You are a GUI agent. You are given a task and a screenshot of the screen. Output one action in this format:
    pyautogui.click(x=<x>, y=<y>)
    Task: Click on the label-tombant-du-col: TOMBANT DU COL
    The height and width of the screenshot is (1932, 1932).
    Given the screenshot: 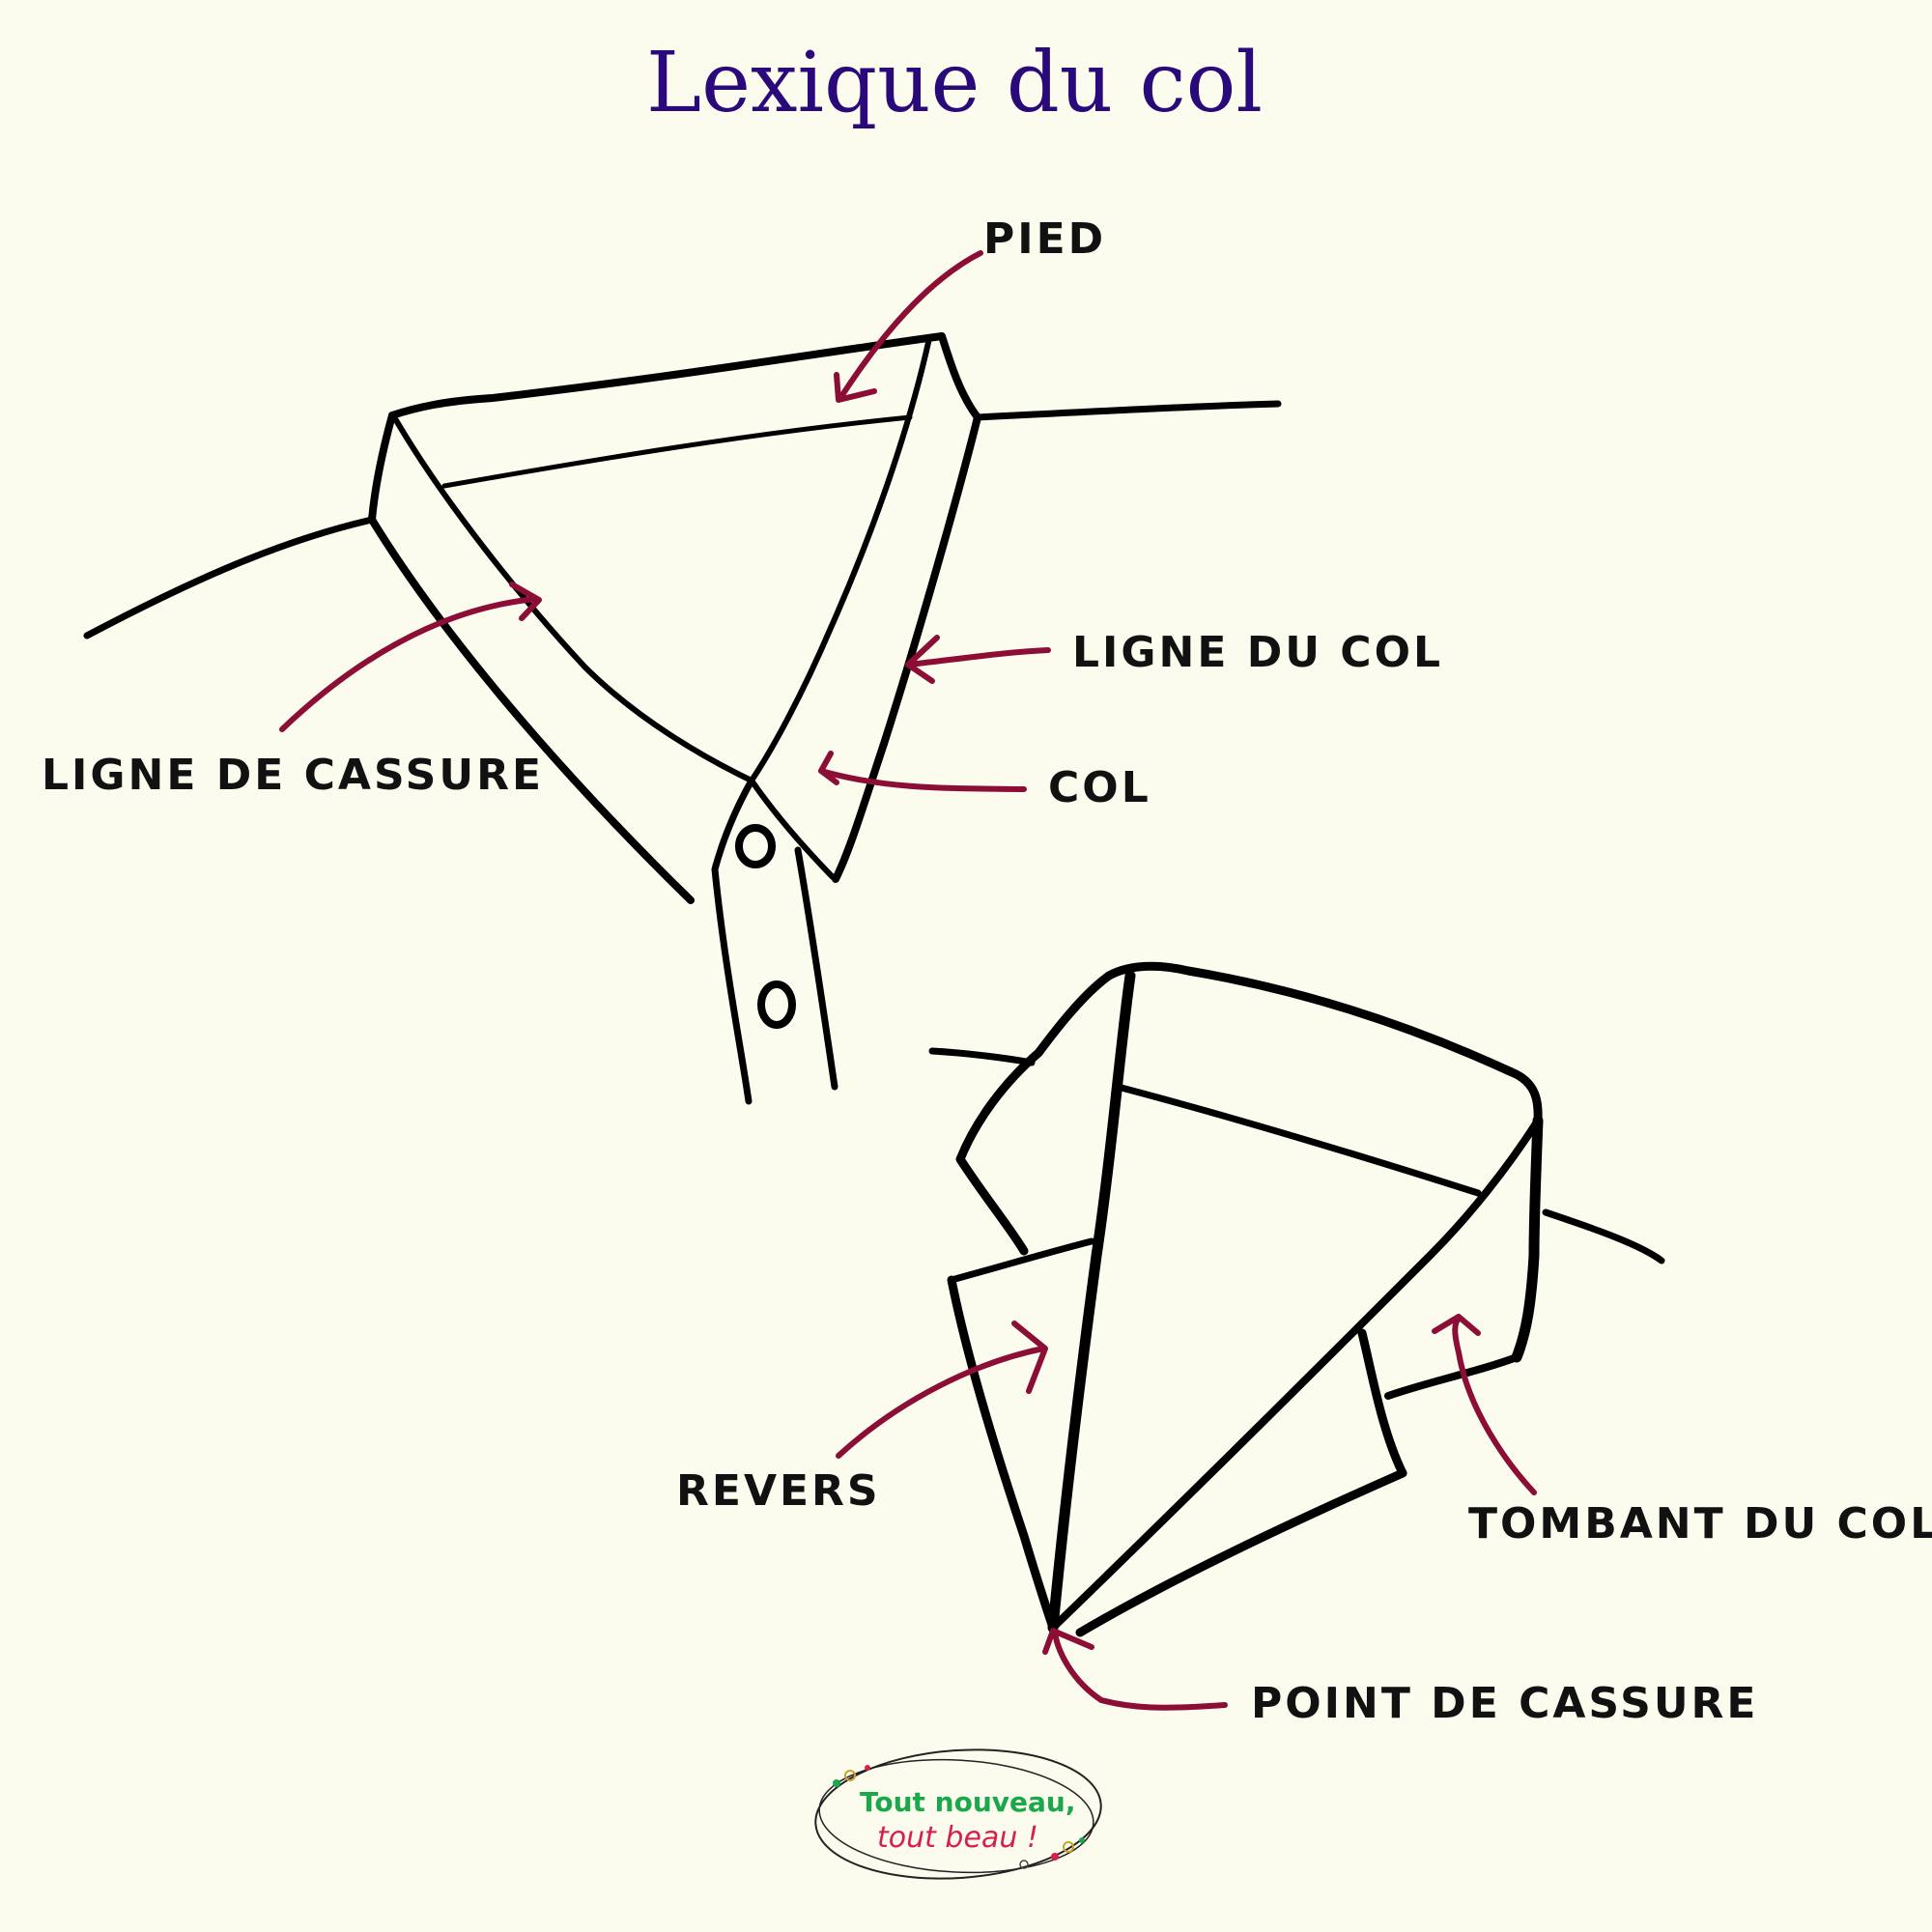 What is the action you would take?
    pyautogui.click(x=1700, y=1523)
    